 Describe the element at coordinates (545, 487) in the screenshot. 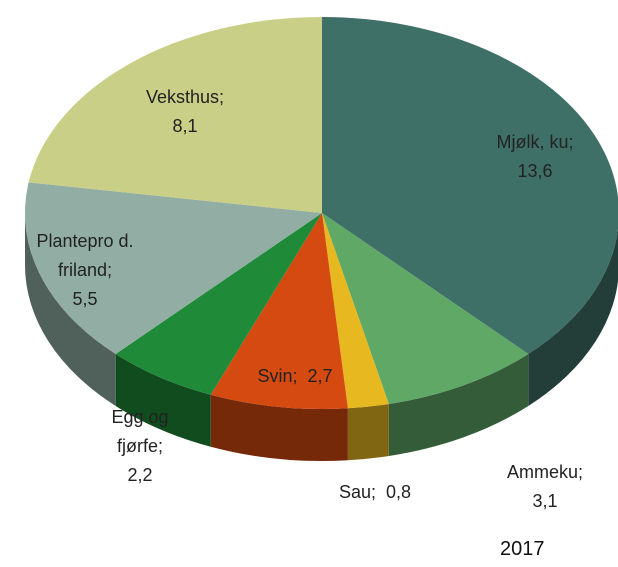

I see `data-label: Ammeku; 3,1` at that location.